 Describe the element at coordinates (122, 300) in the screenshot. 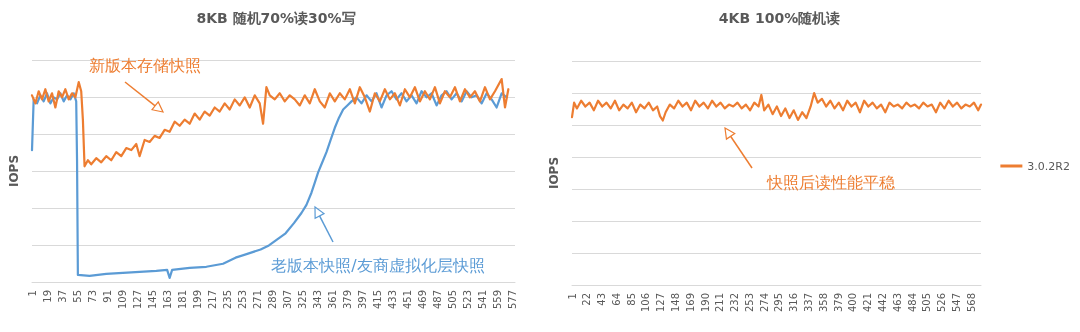

I see `x-tick-label: 109` at that location.